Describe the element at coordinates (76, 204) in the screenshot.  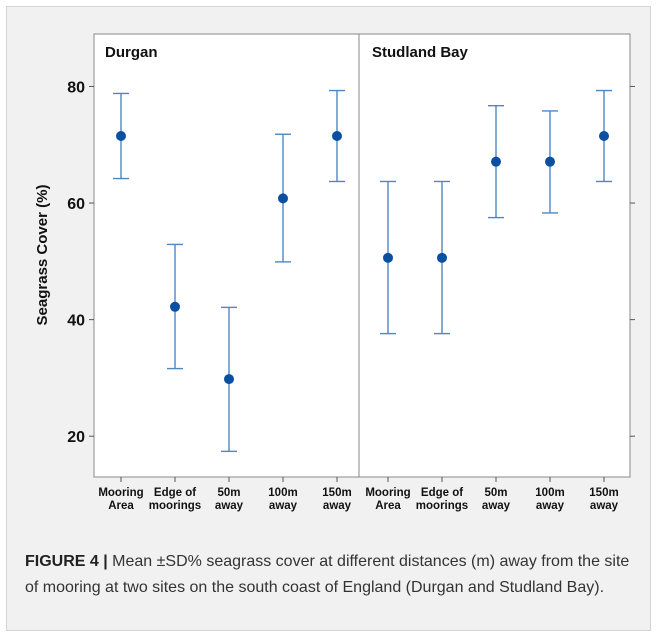
I see `y-tick-label: 60` at that location.